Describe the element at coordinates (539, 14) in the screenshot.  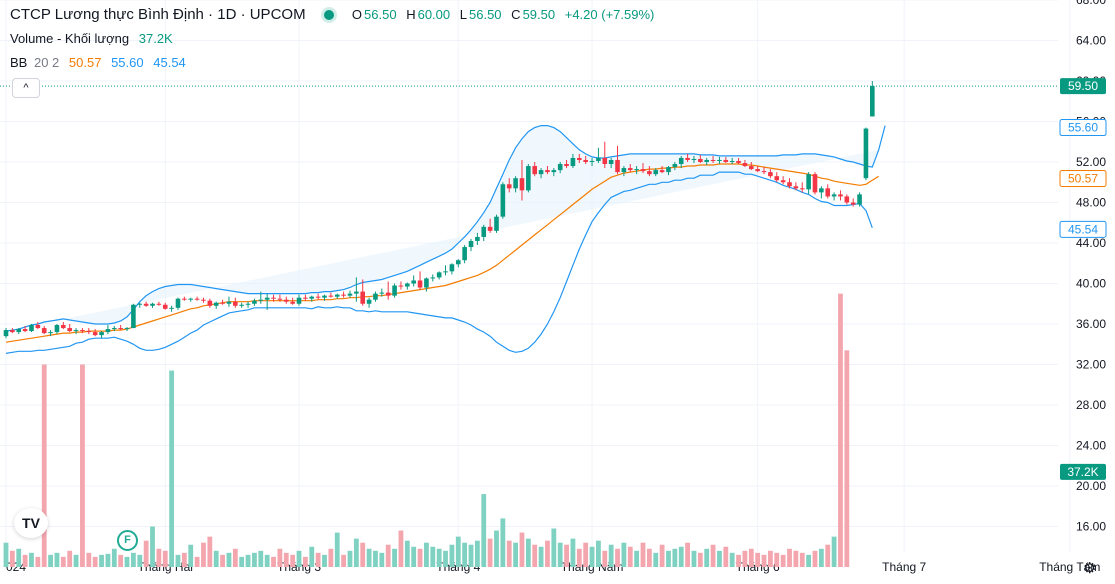
I see `ohlc-close-value: 59.50` at that location.